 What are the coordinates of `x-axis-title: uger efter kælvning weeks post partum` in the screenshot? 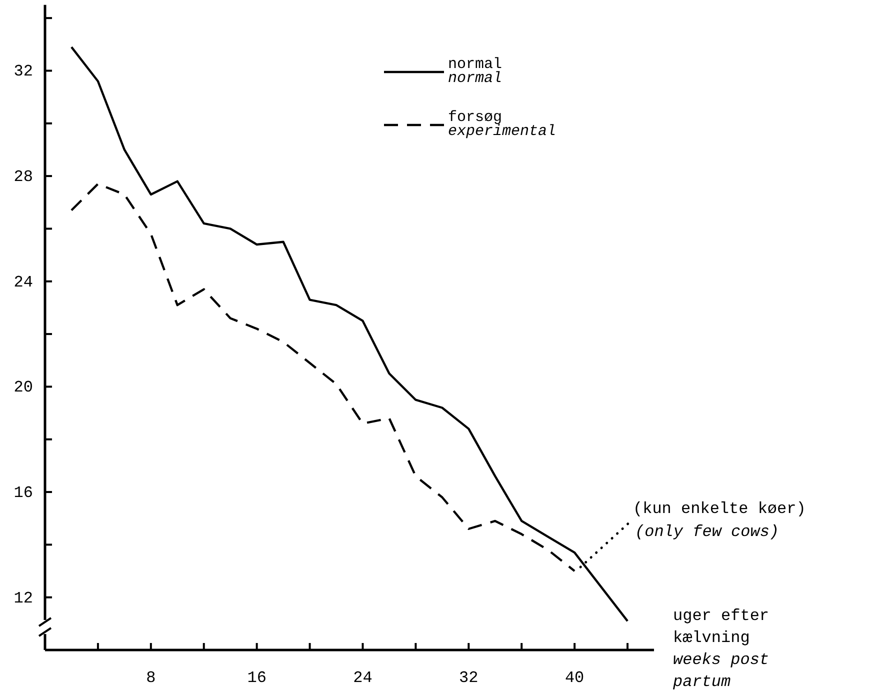 It's located at (721, 649).